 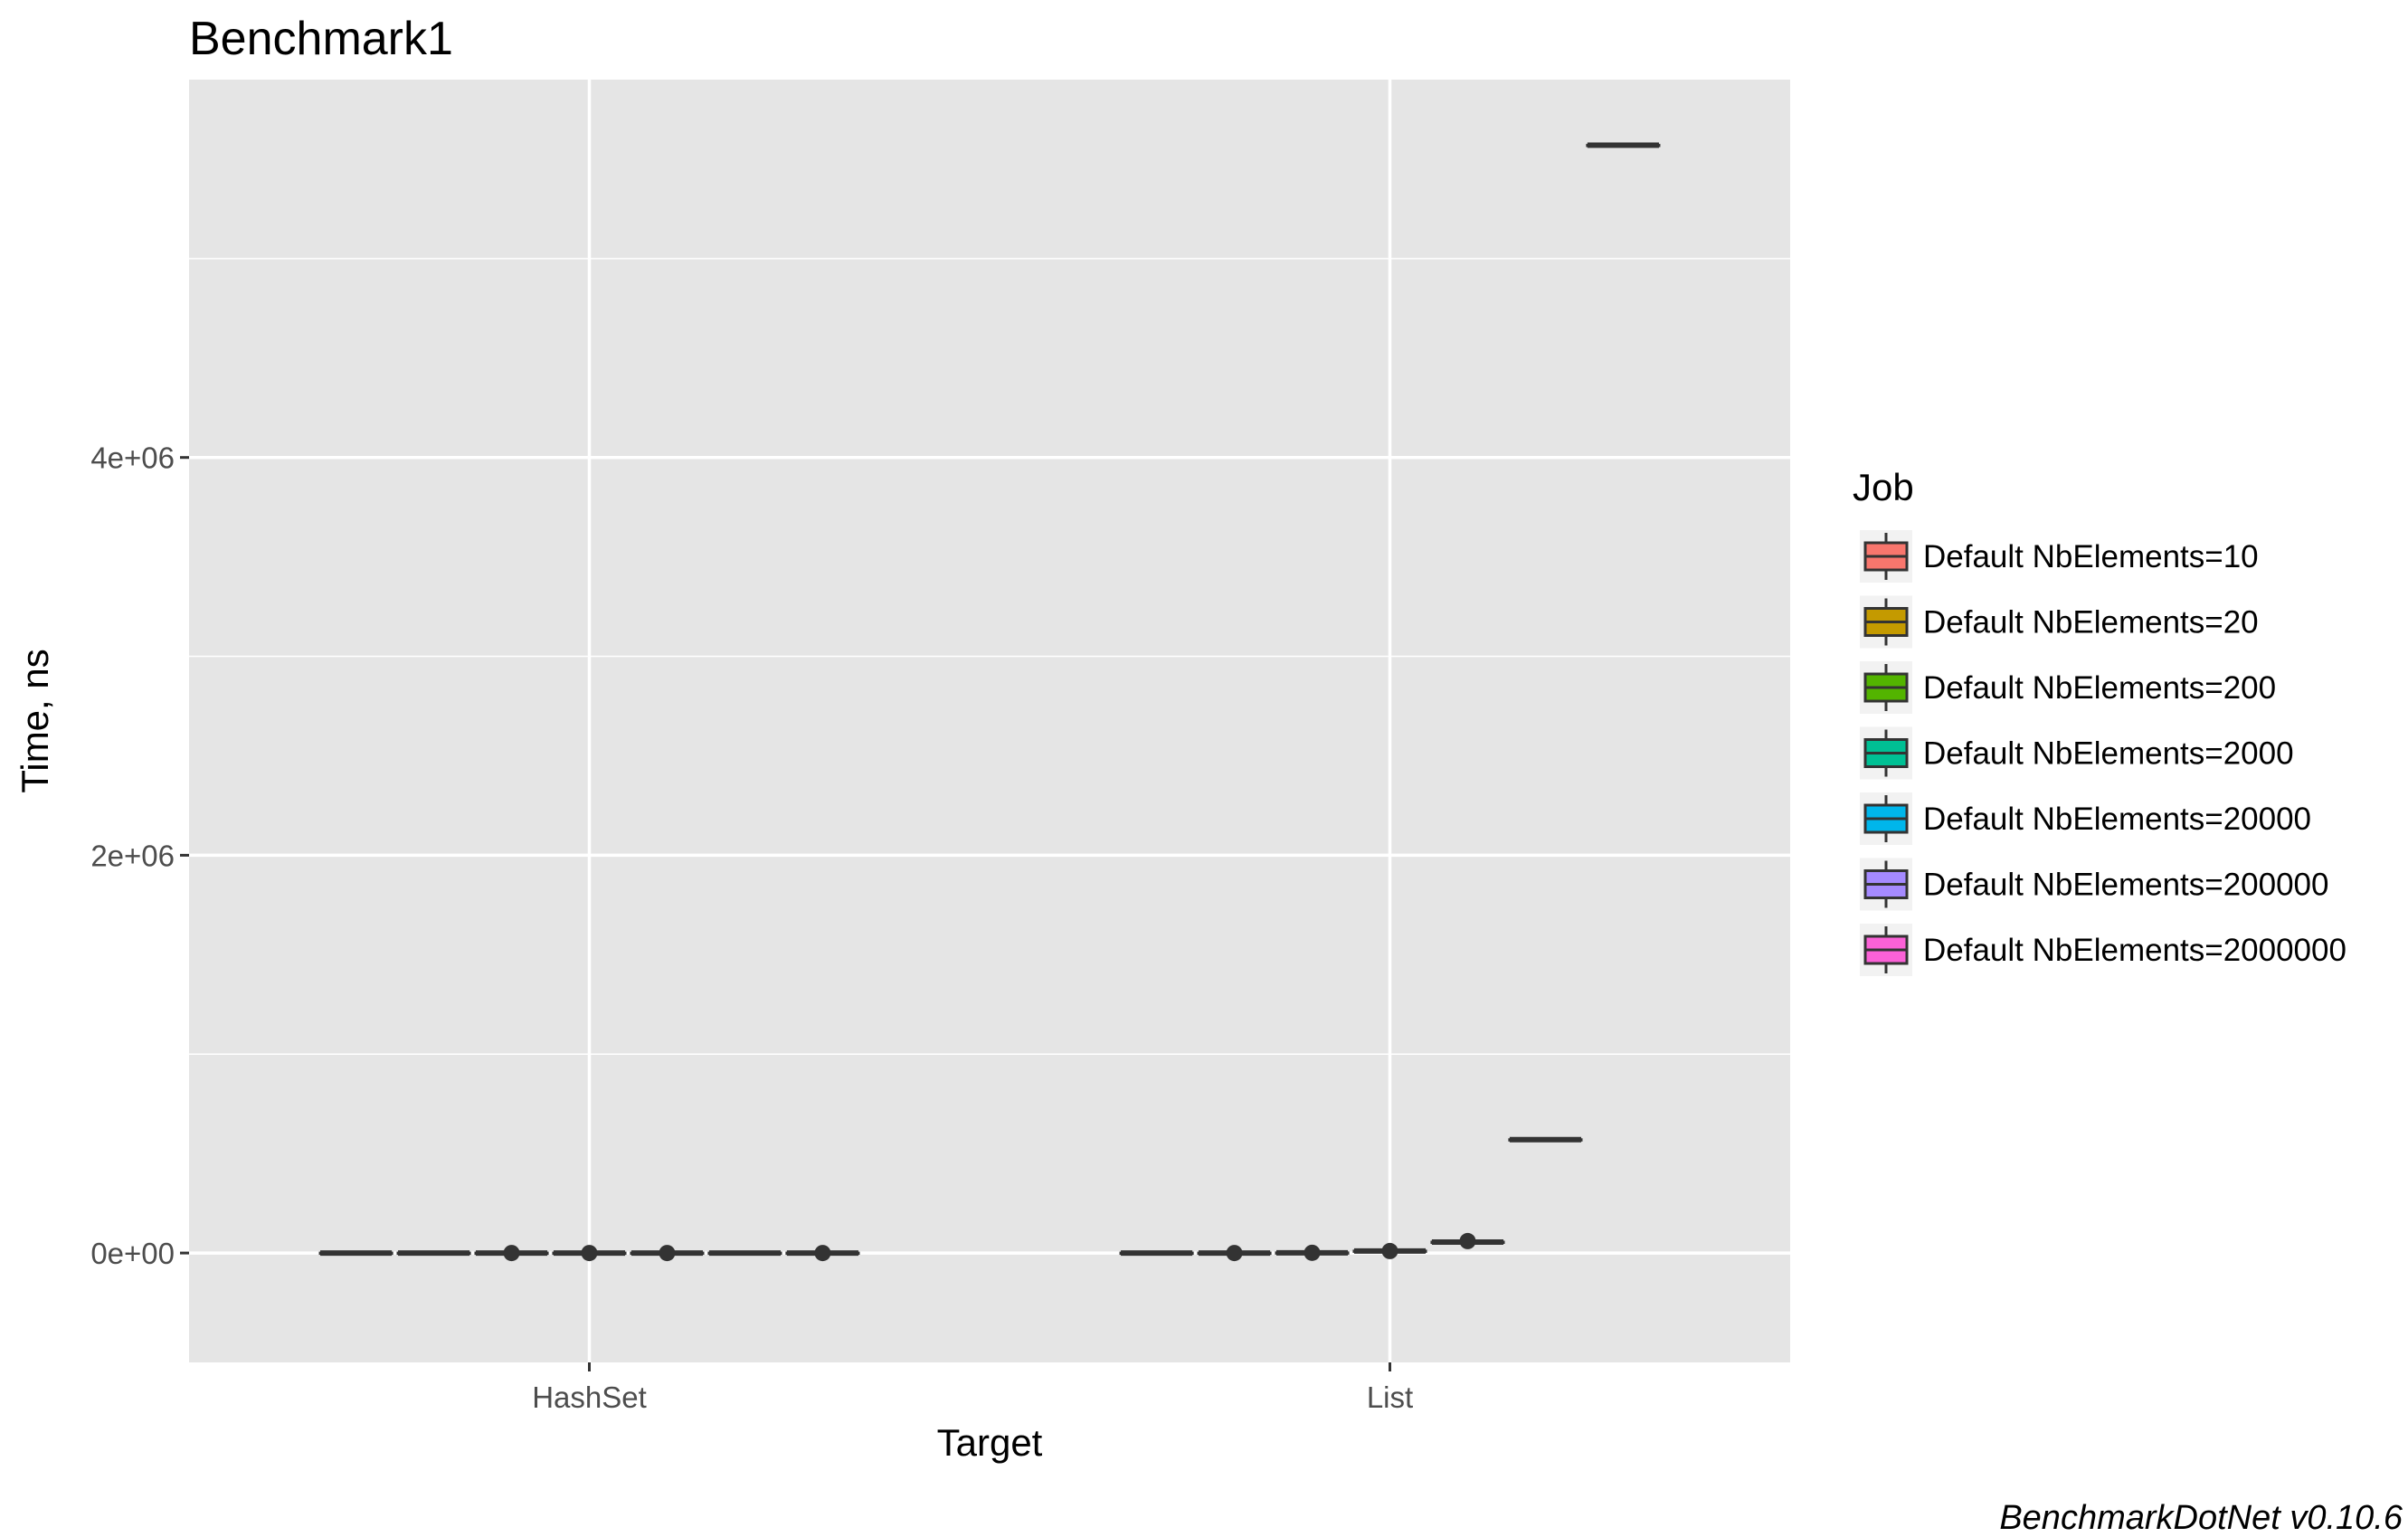 What do you see at coordinates (2134, 950) in the screenshot?
I see `legend-label: Default NbElements=2000000` at bounding box center [2134, 950].